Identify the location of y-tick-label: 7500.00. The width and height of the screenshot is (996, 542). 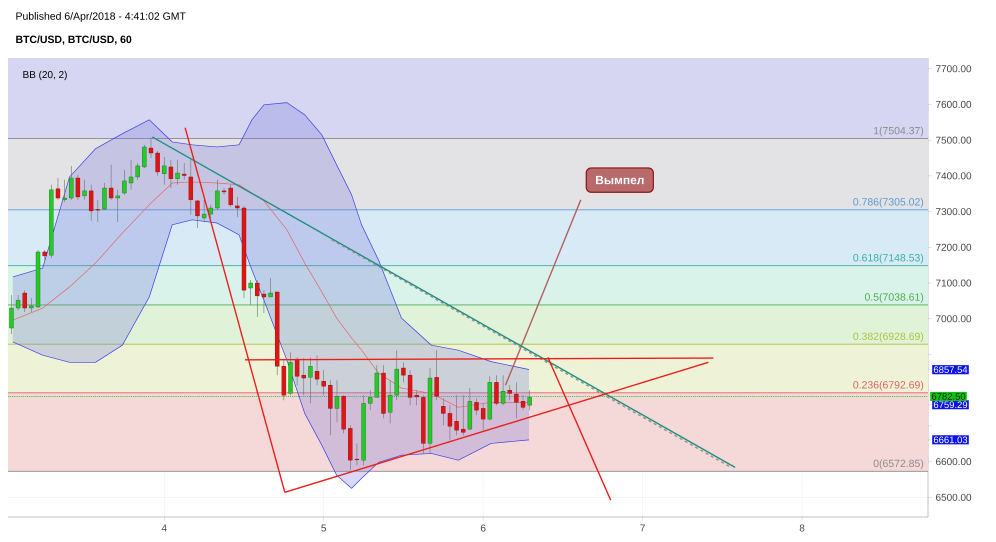
(954, 140).